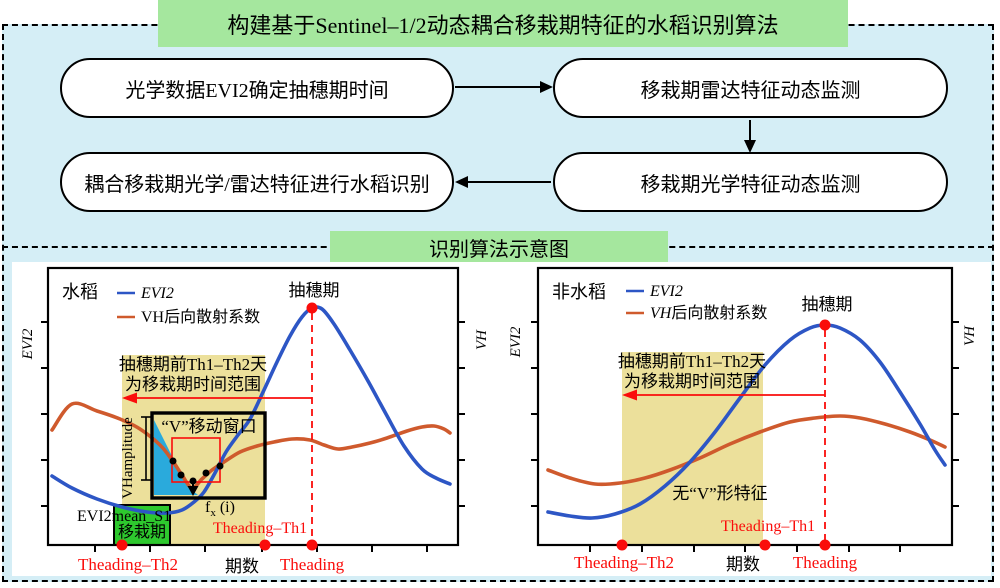 The height and width of the screenshot is (588, 1000). What do you see at coordinates (128, 458) in the screenshot?
I see `vh-amplitude-label-part: VHamplitude` at bounding box center [128, 458].